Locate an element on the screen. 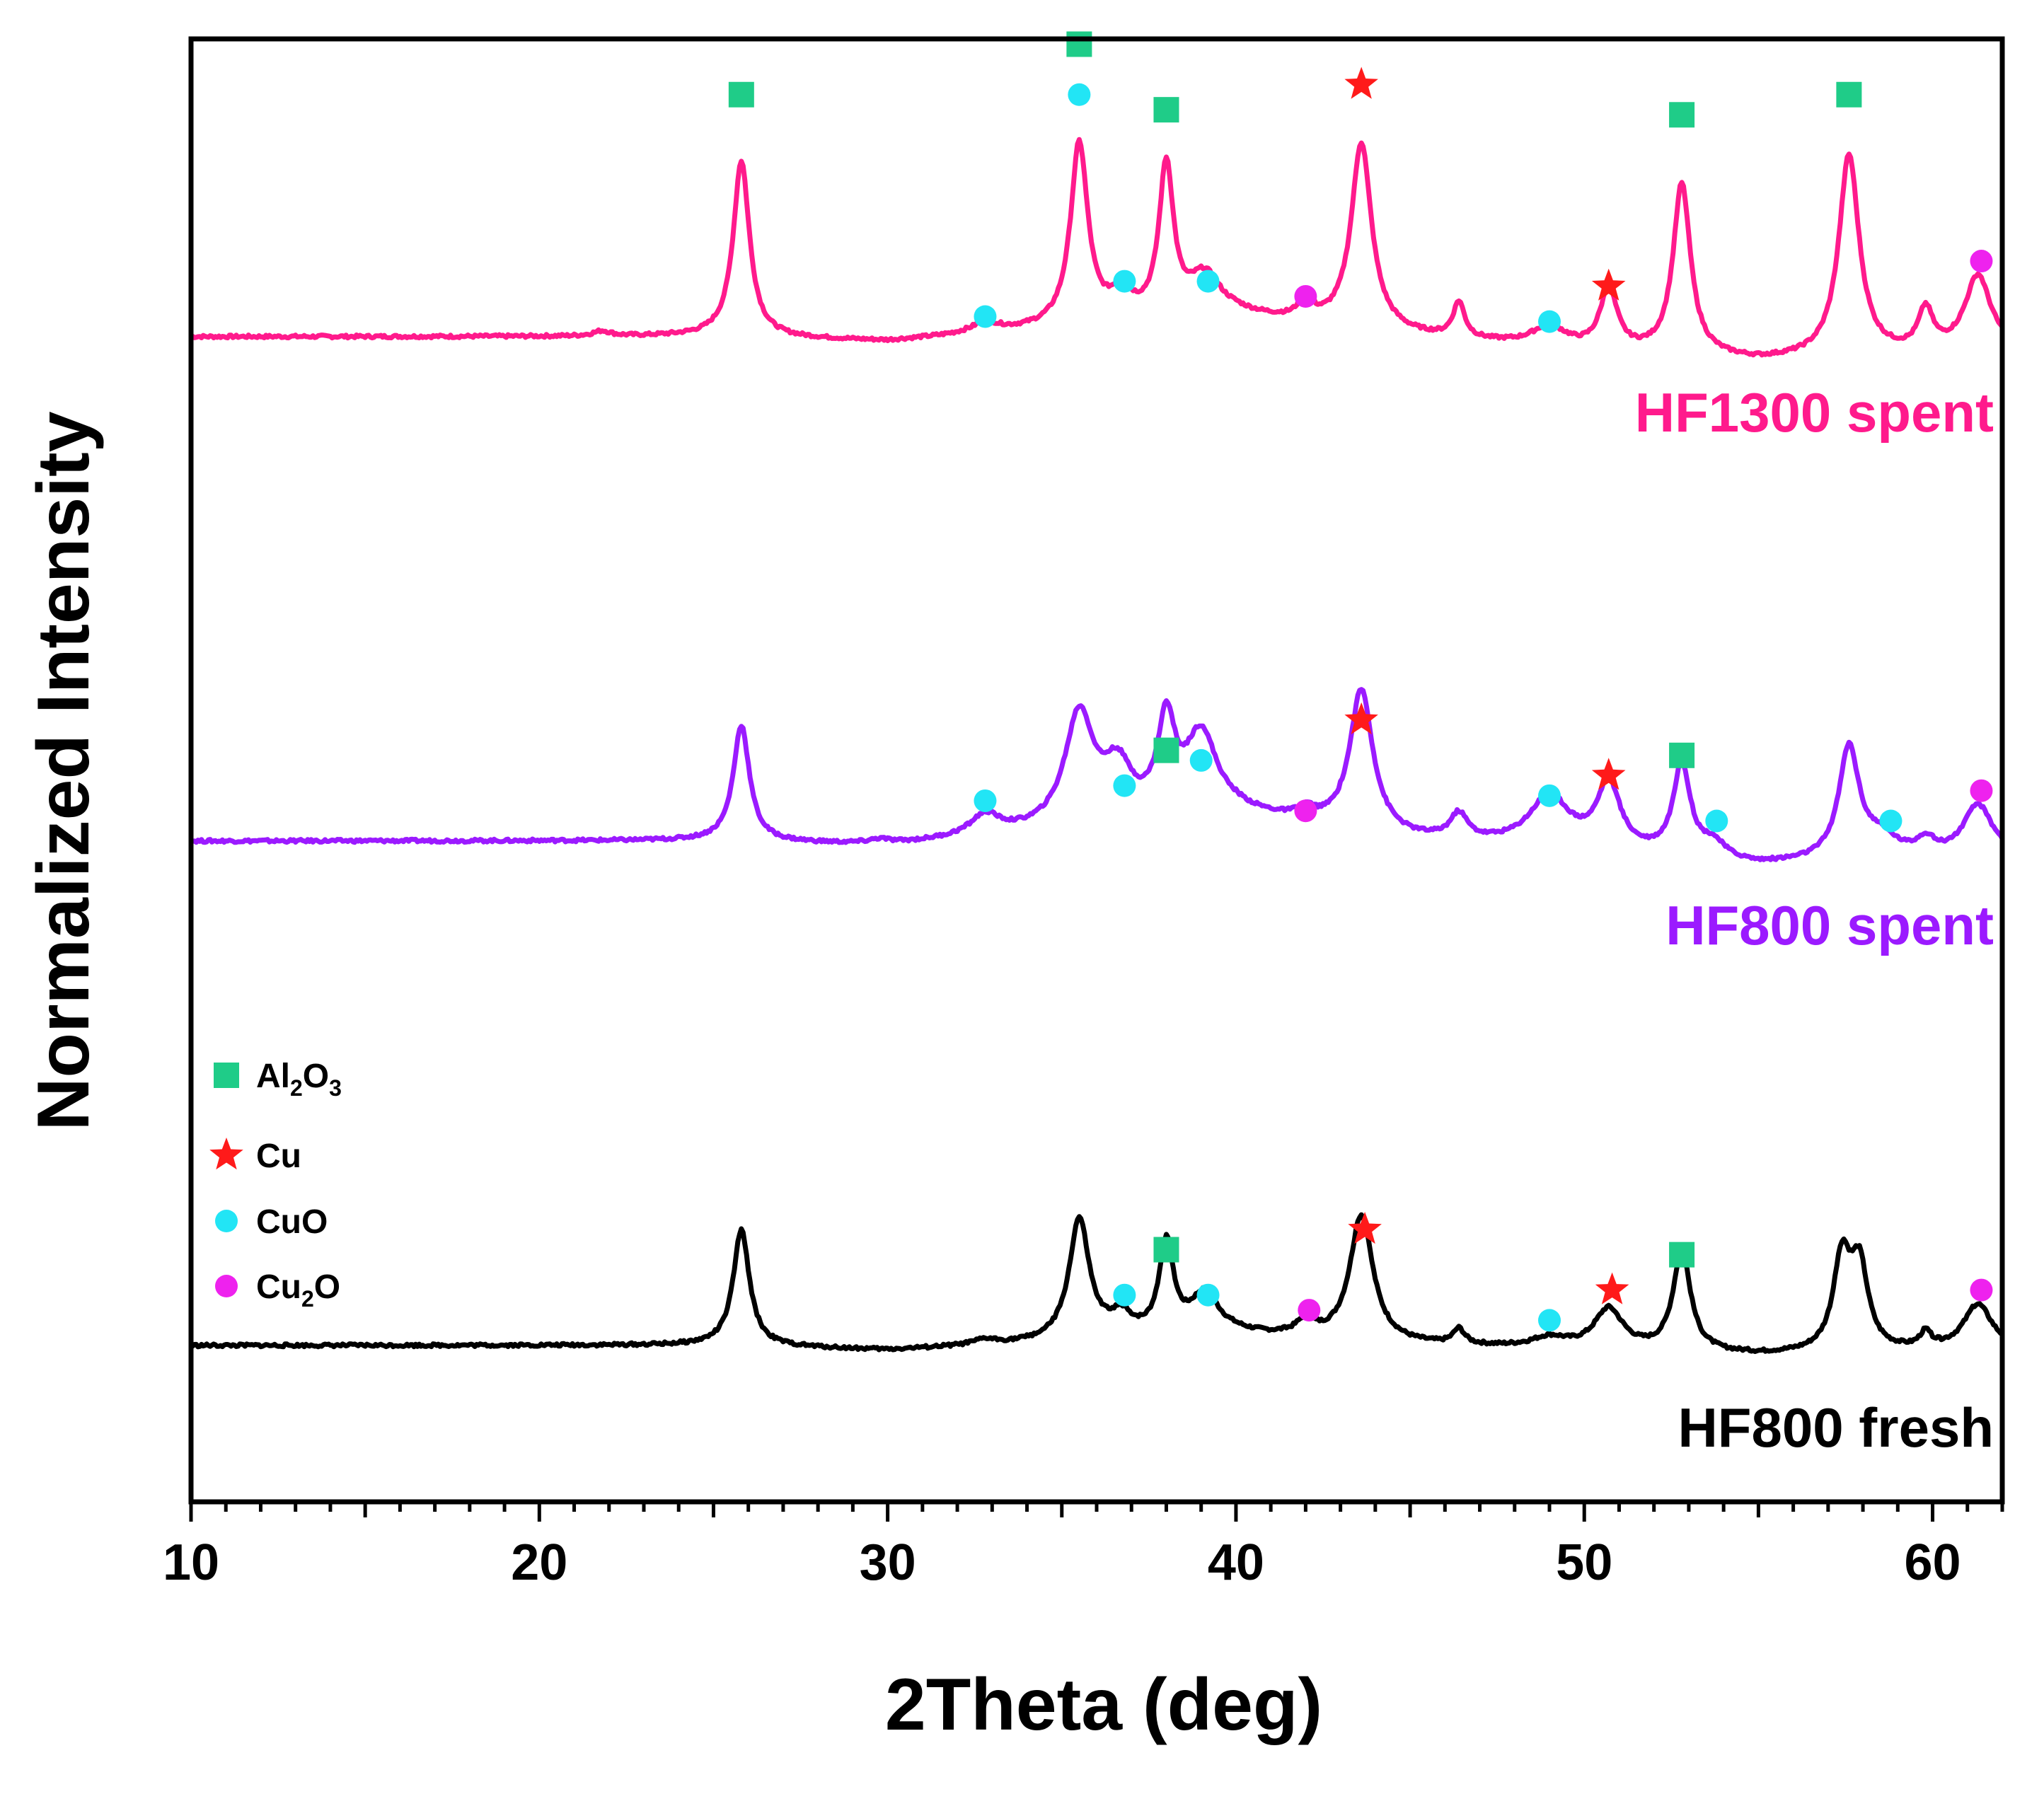 This screenshot has height=1794, width=2044. series-label-hf800-fresh: HF800 fresh is located at coordinates (1836, 1428).